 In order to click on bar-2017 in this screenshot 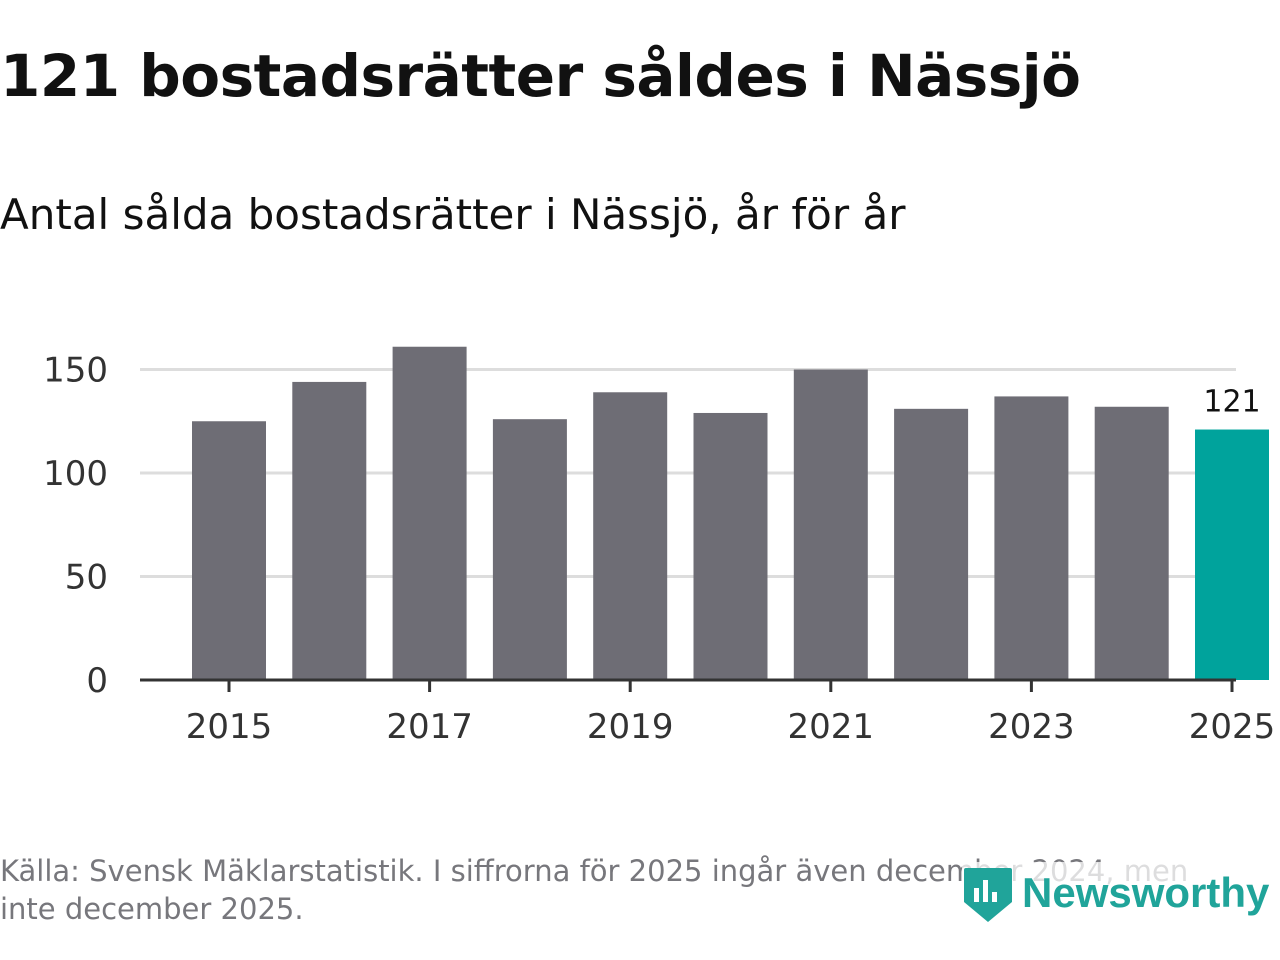, I will do `click(429, 513)`.